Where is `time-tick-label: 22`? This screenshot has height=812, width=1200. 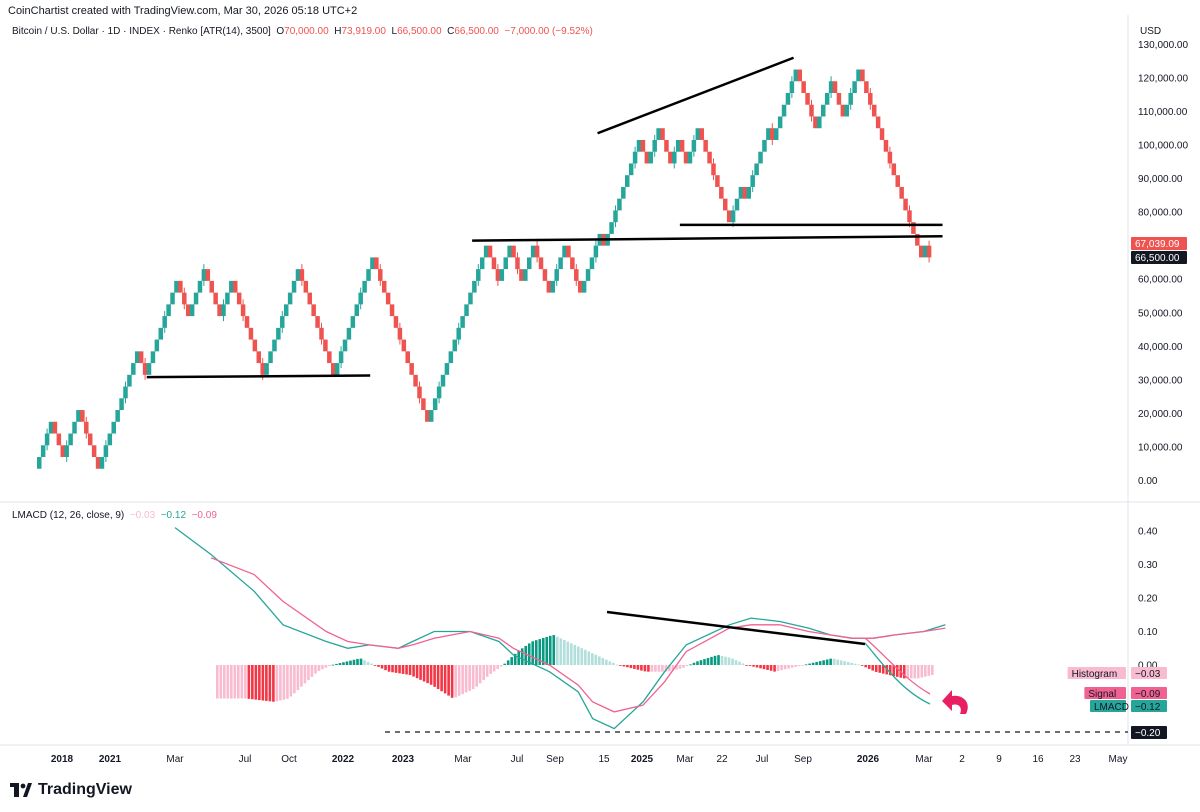 time-tick-label: 22 is located at coordinates (722, 759).